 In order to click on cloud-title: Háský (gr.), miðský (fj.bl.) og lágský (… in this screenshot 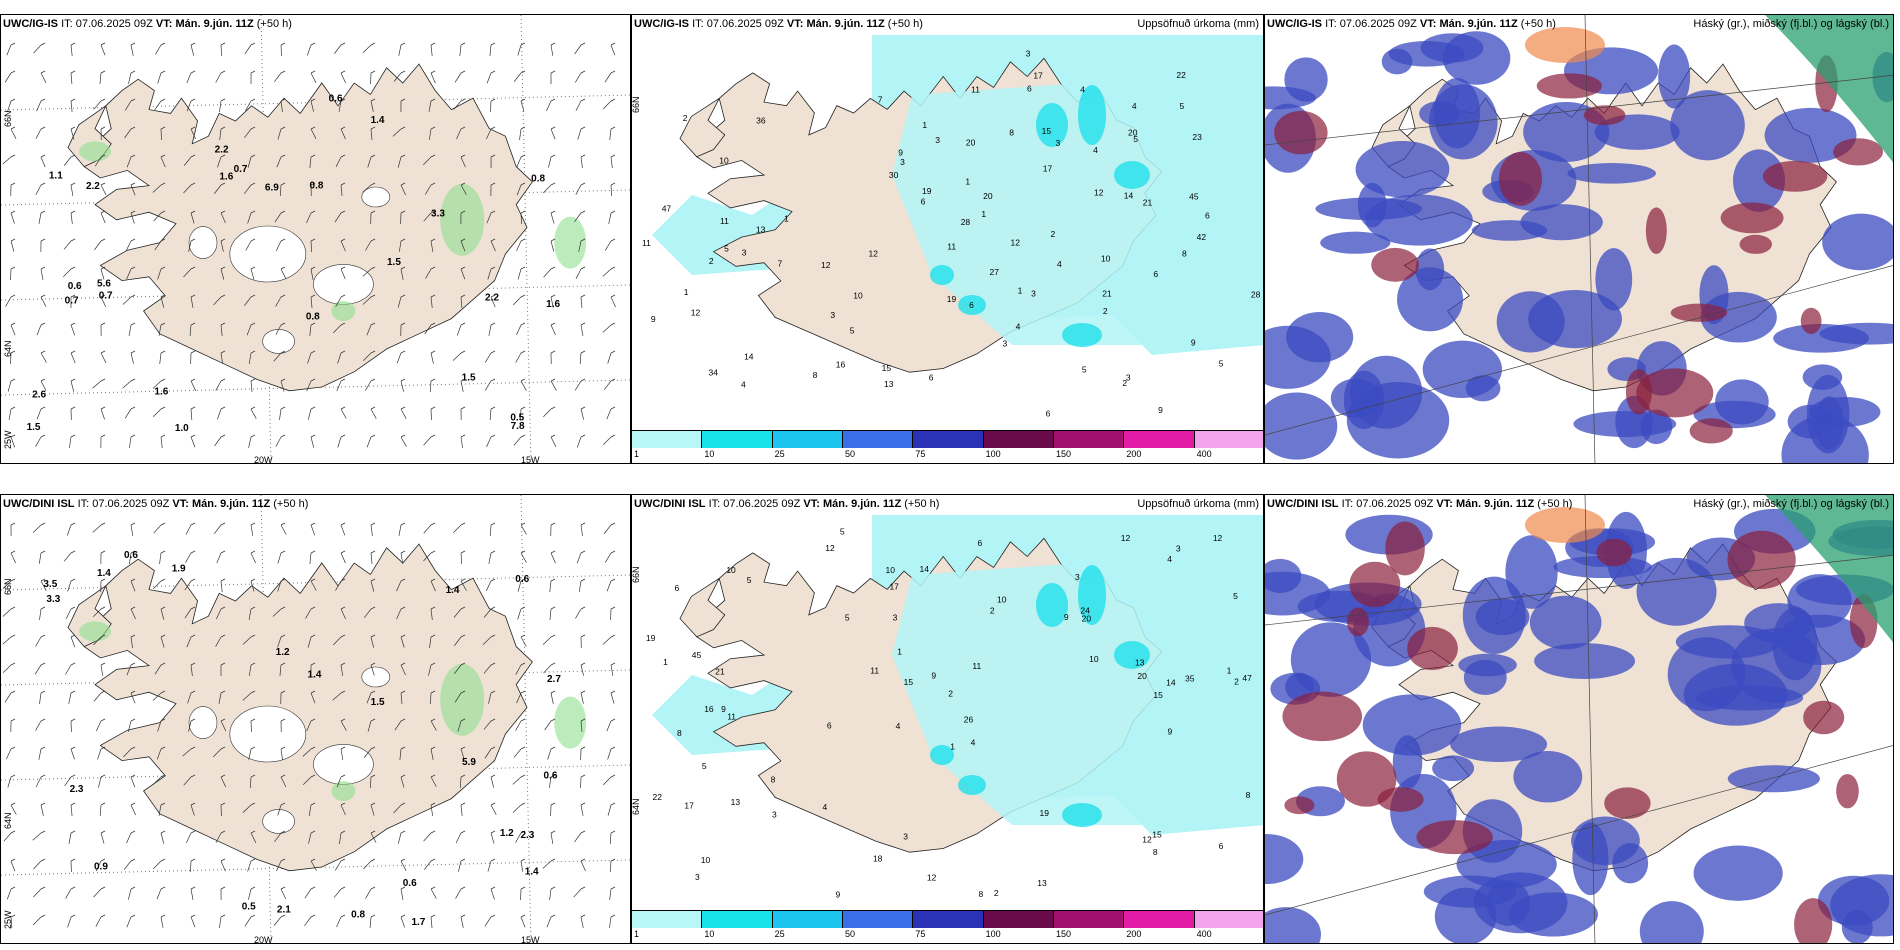, I will do `click(1791, 504)`.